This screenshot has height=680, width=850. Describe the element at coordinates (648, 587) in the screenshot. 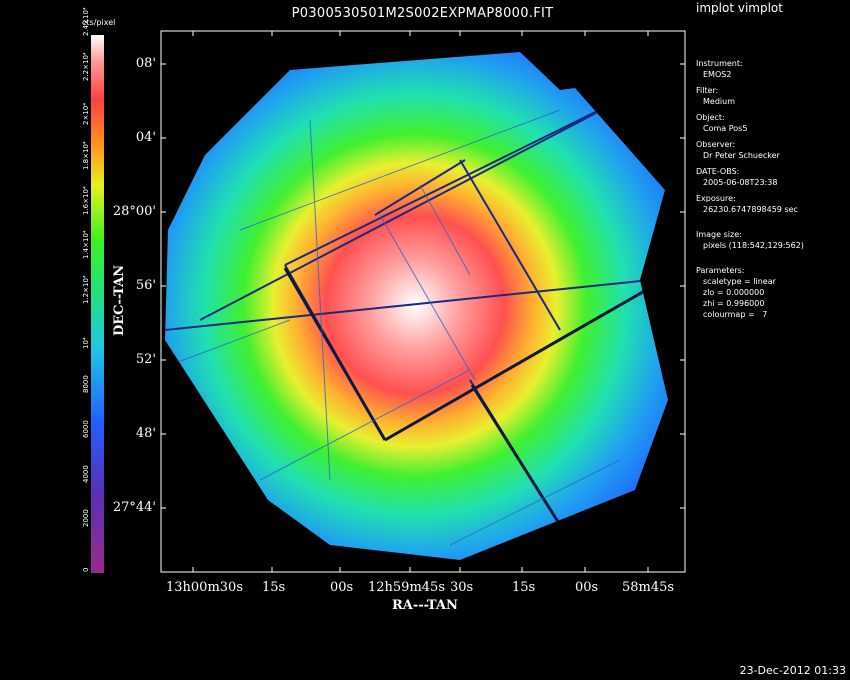

I see `ra-tick-label: 58m45s` at that location.